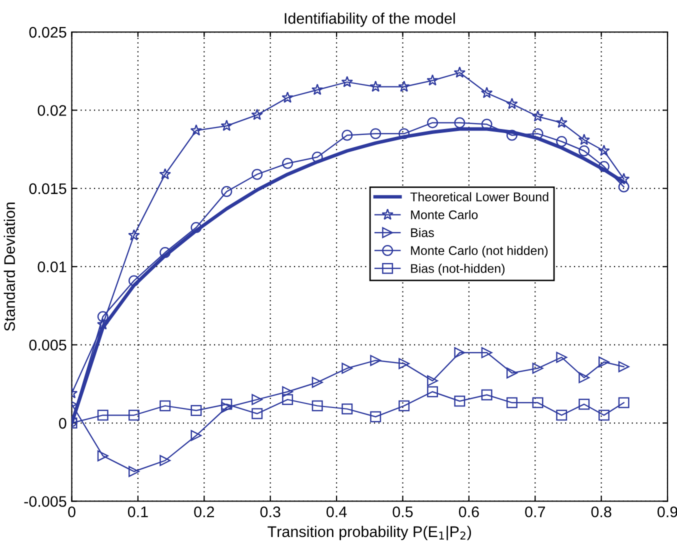 This screenshot has width=677, height=552. Describe the element at coordinates (10, 266) in the screenshot. I see `y-axis-title: Standard Deviation` at that location.